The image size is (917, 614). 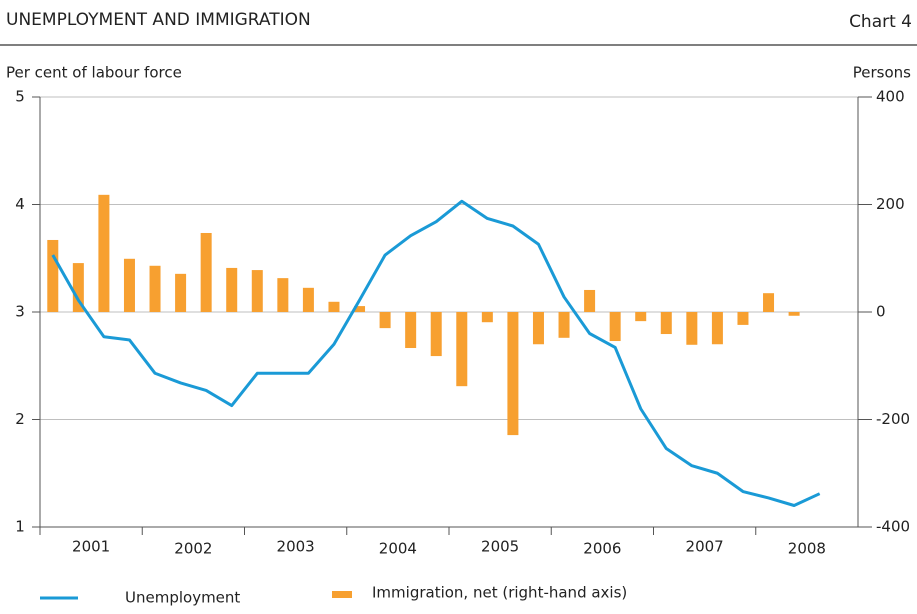 I want to click on x-tick-label: 2007, so click(x=705, y=547).